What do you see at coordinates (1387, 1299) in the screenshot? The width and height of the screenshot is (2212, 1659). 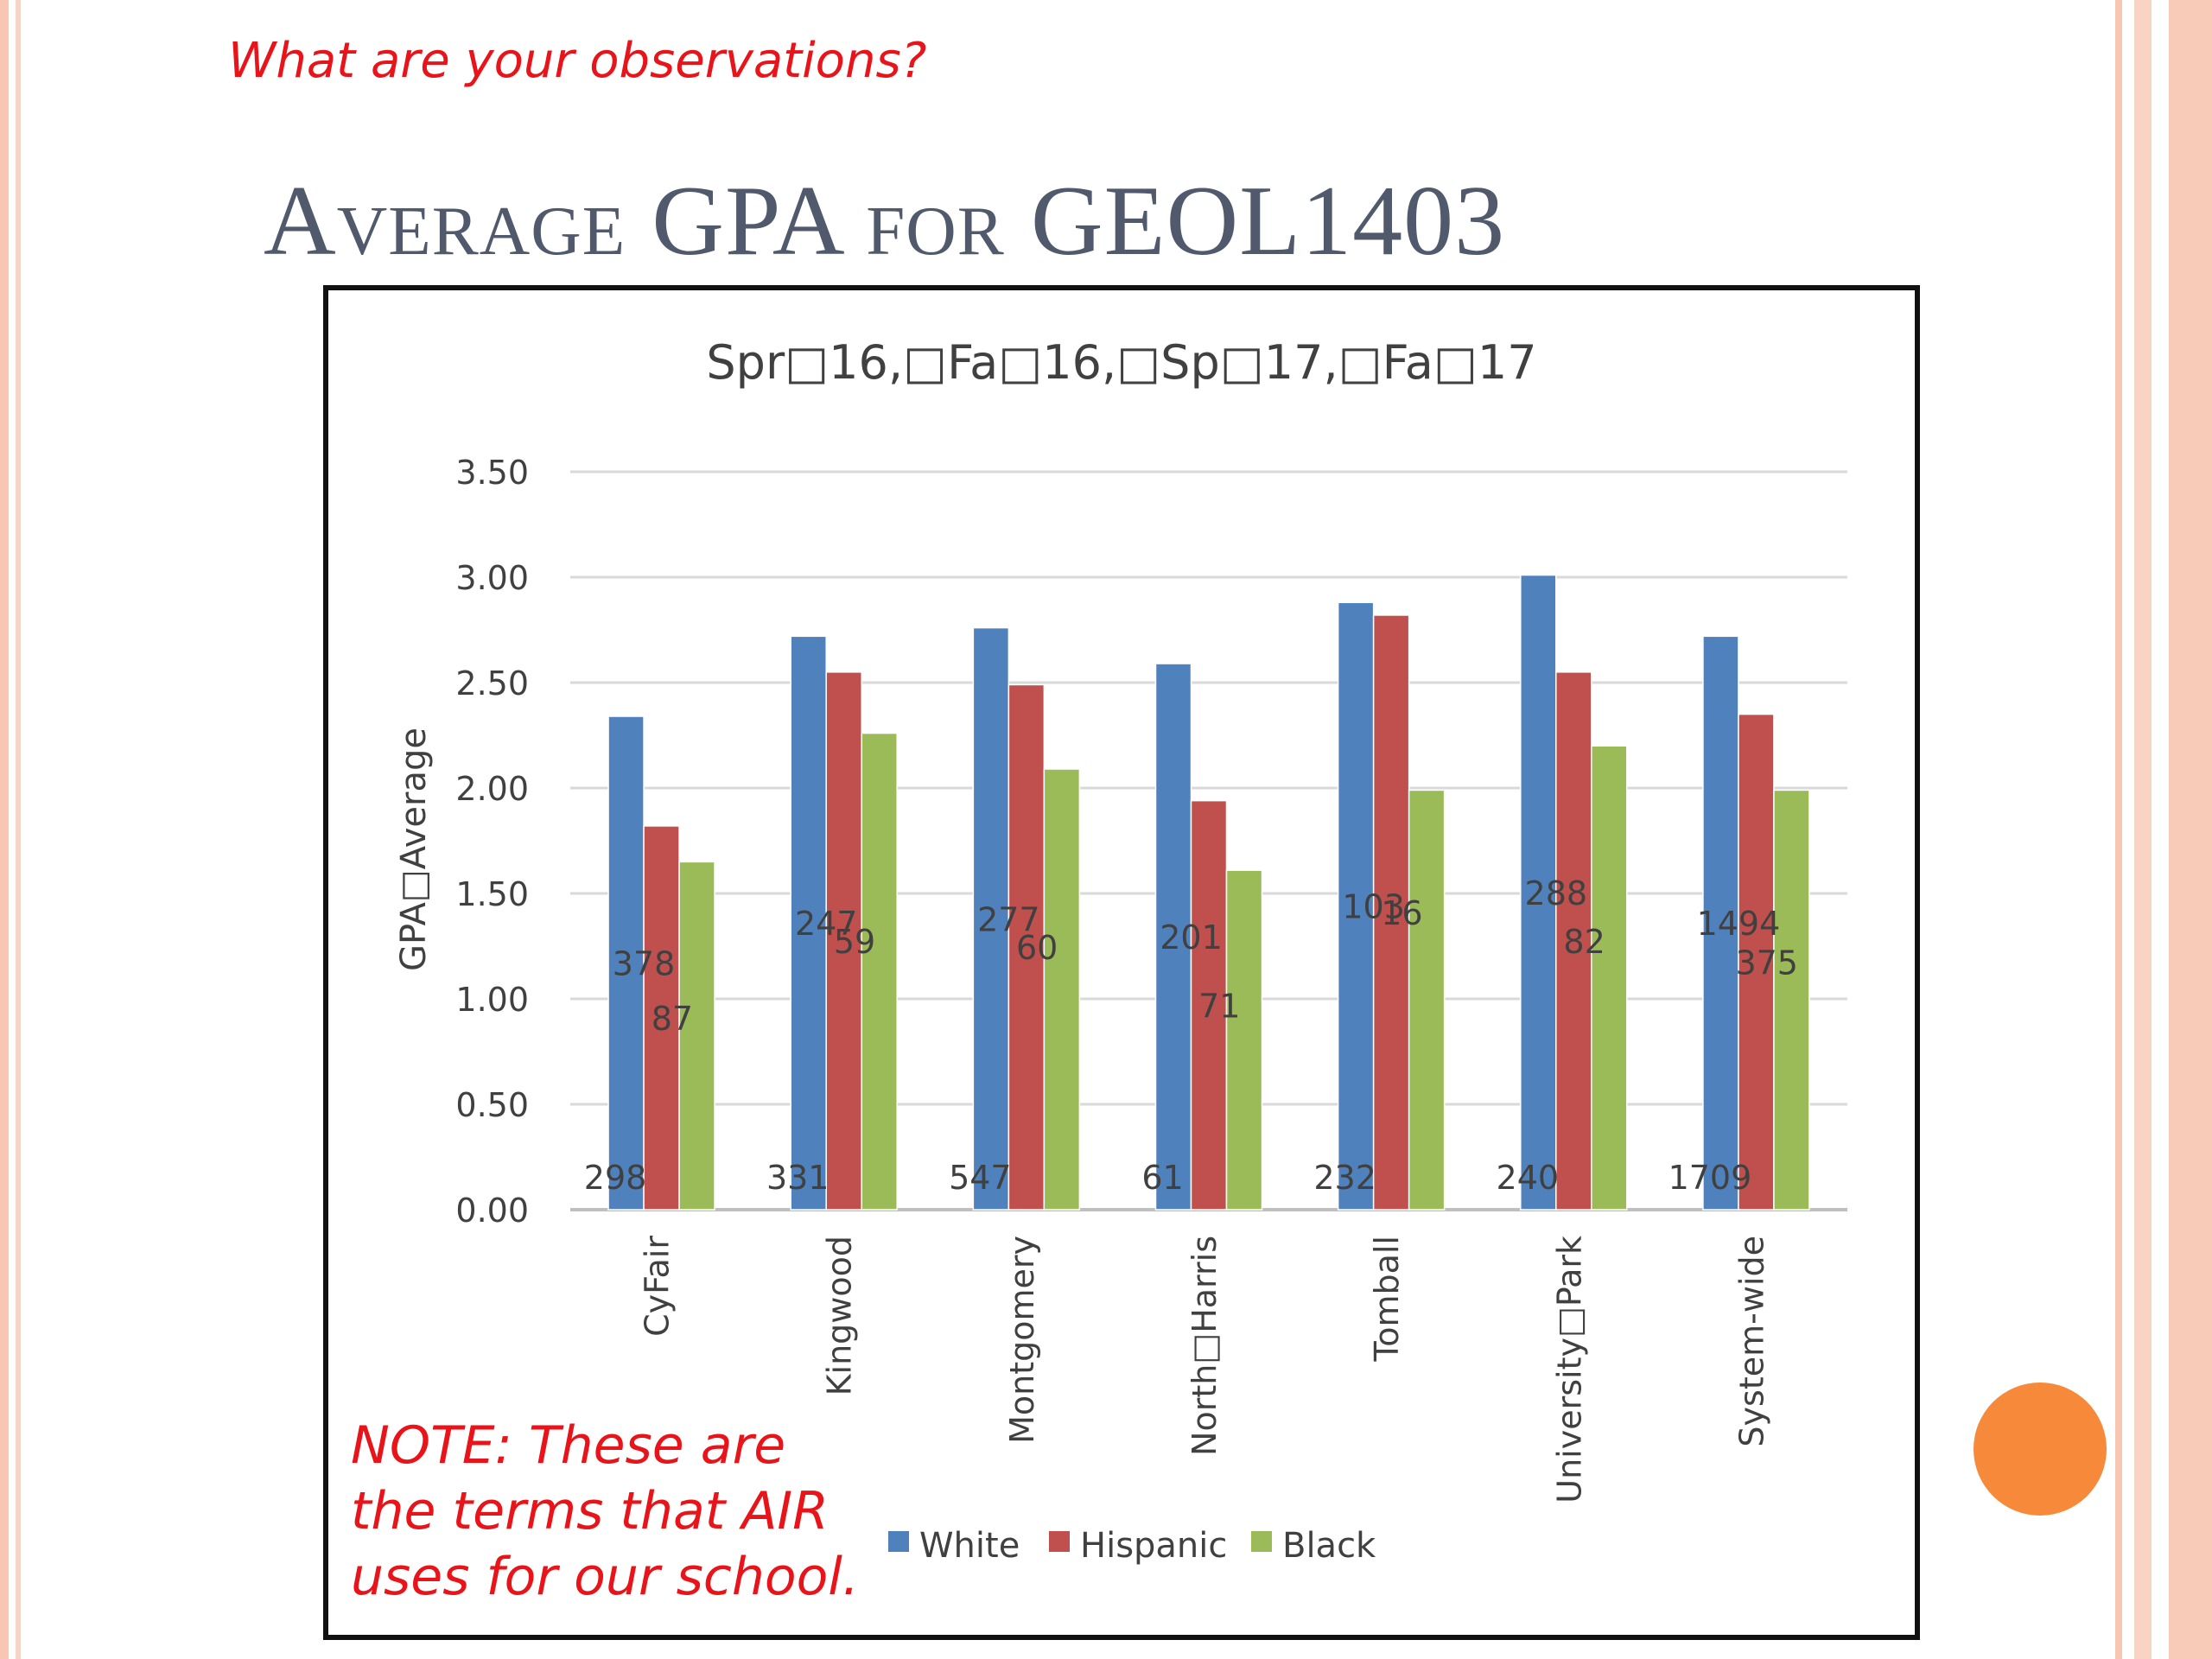 I see `x-tick-label: Tomball` at bounding box center [1387, 1299].